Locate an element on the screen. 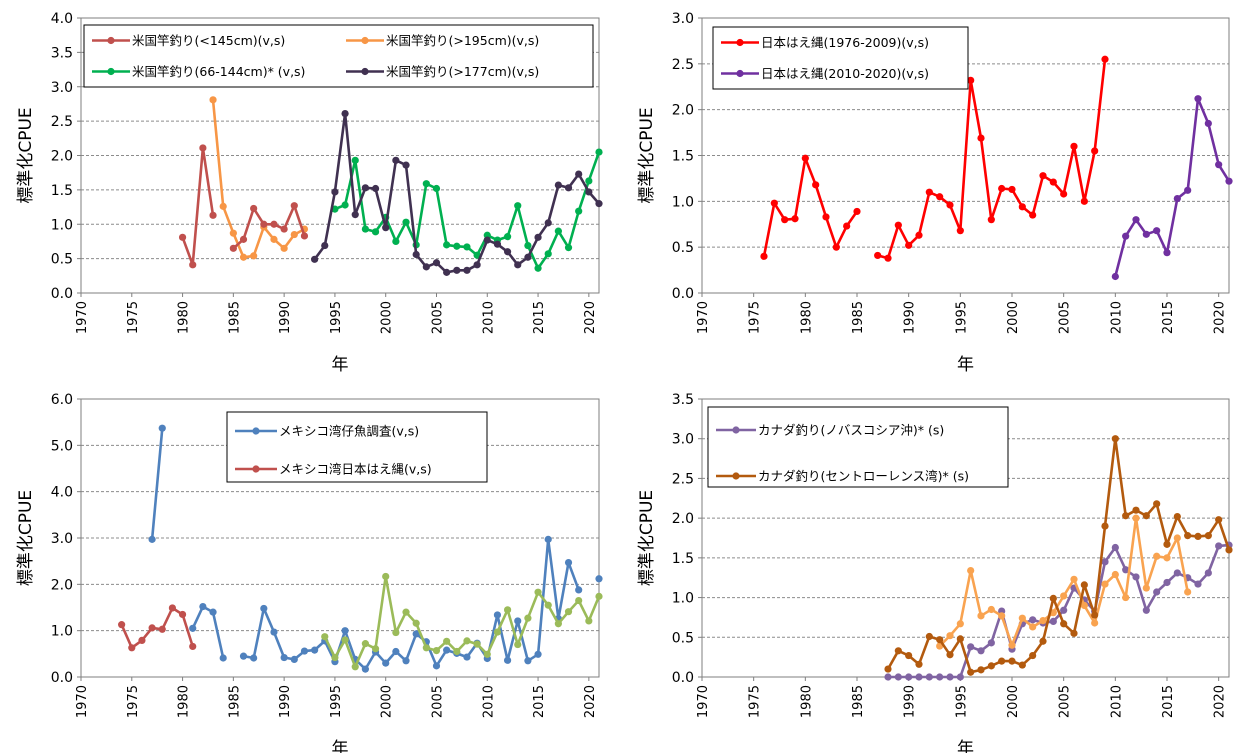 This screenshot has height=753, width=1241. legend-item: 米国竿釣り(>195cm)(v,s) is located at coordinates (442, 40).